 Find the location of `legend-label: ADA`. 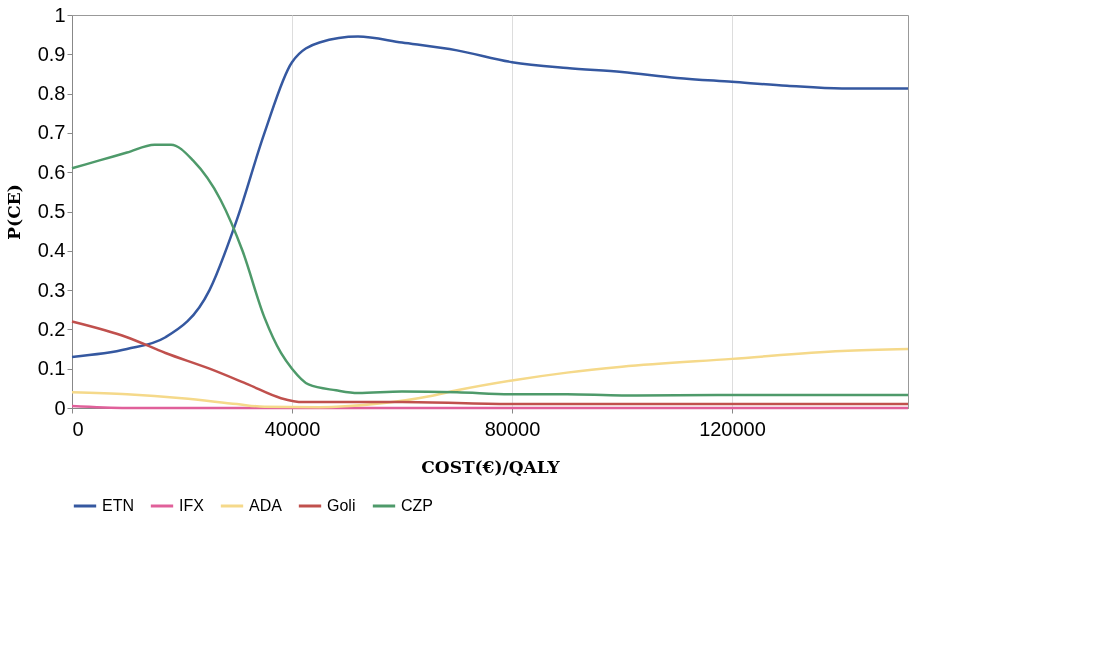

legend-label: ADA is located at coordinates (266, 505).